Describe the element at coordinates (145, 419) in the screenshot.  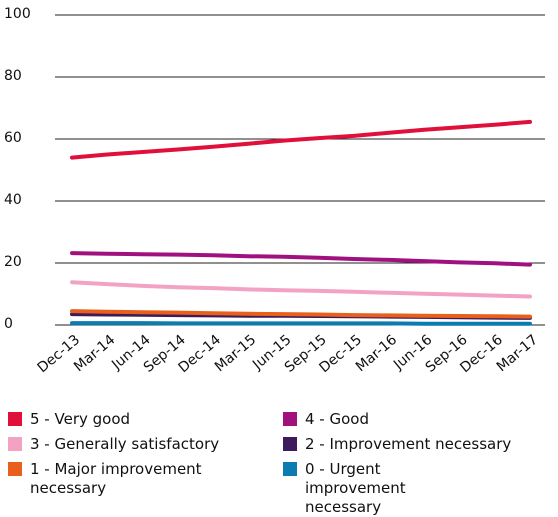
I see `legend-item: 5 - Very good` at that location.